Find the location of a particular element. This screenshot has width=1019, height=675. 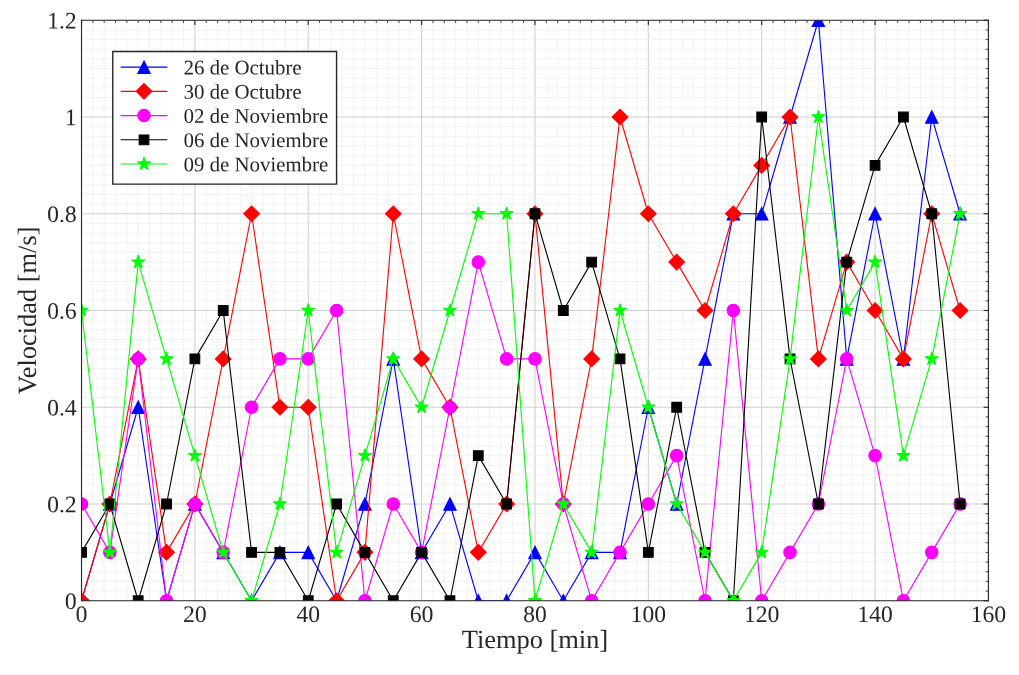

x-tick-label: 120 is located at coordinates (762, 614).